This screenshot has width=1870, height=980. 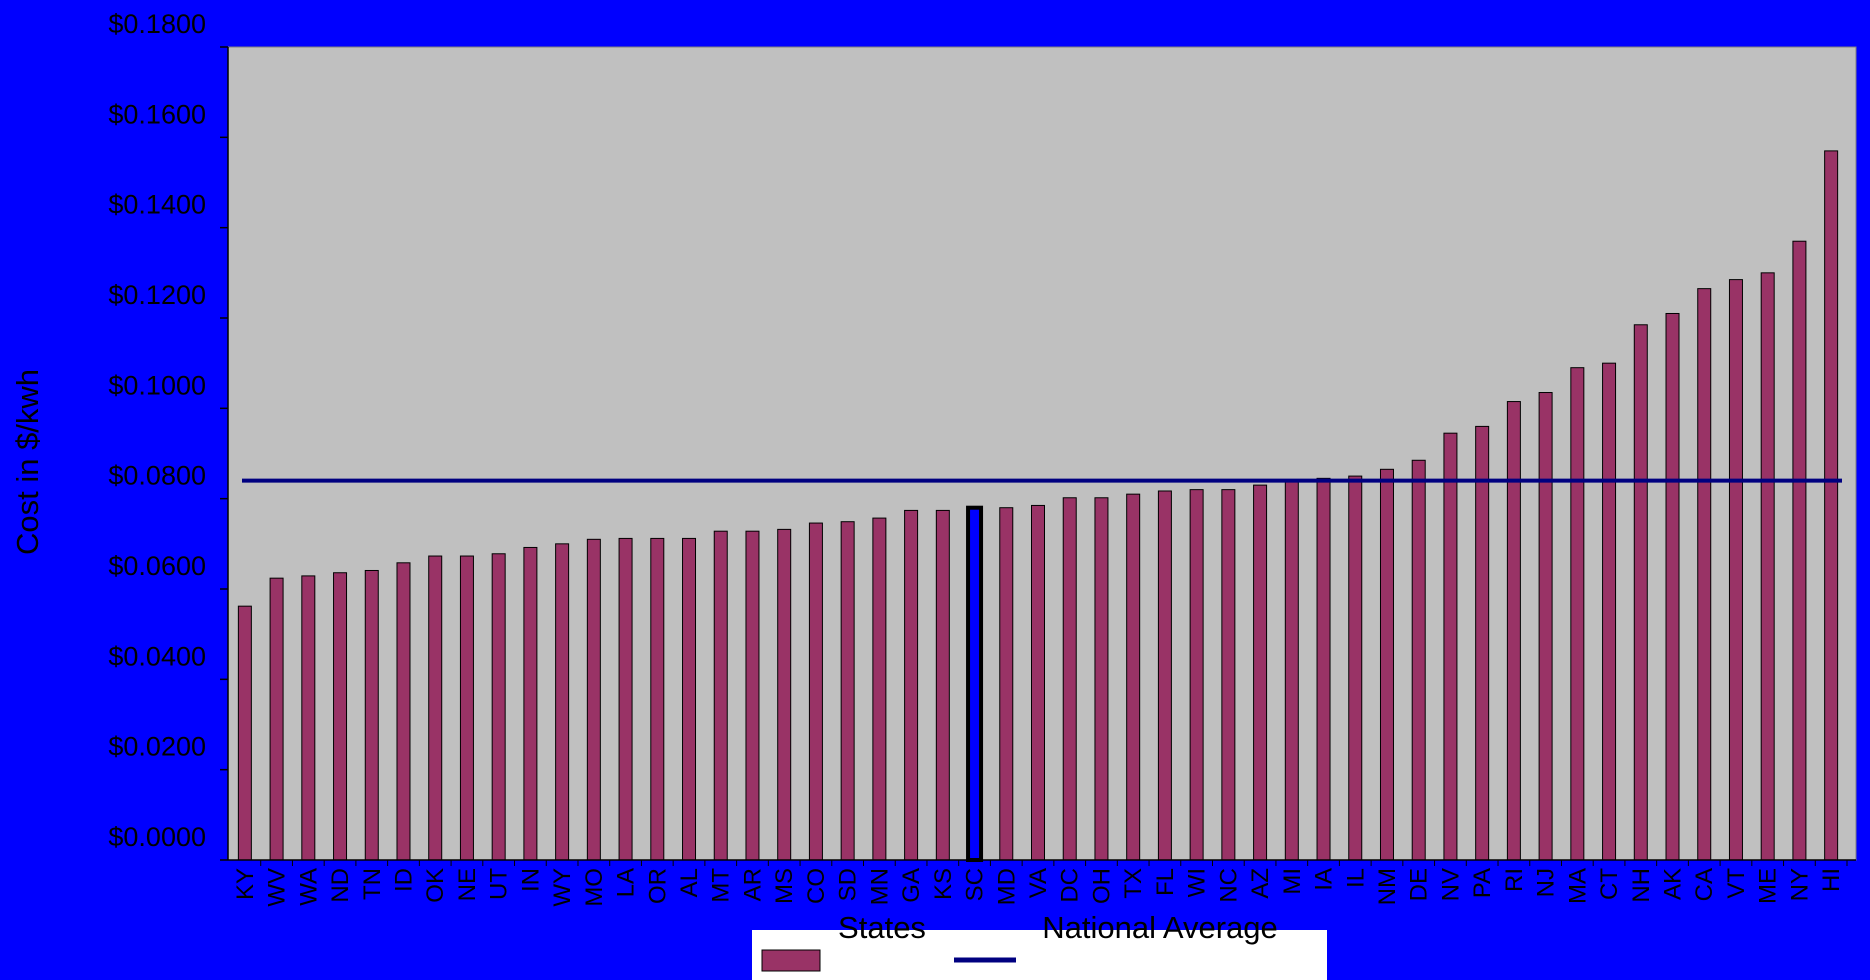 I want to click on bar-nh, so click(x=1640, y=592).